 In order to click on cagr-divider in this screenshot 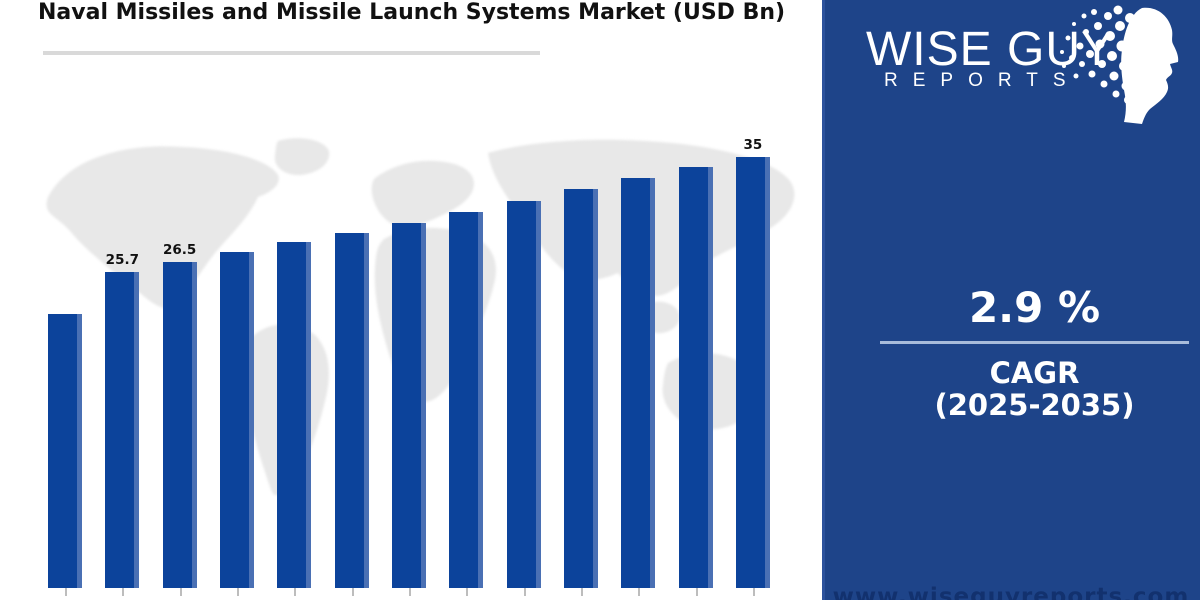, I will do `click(1034, 342)`.